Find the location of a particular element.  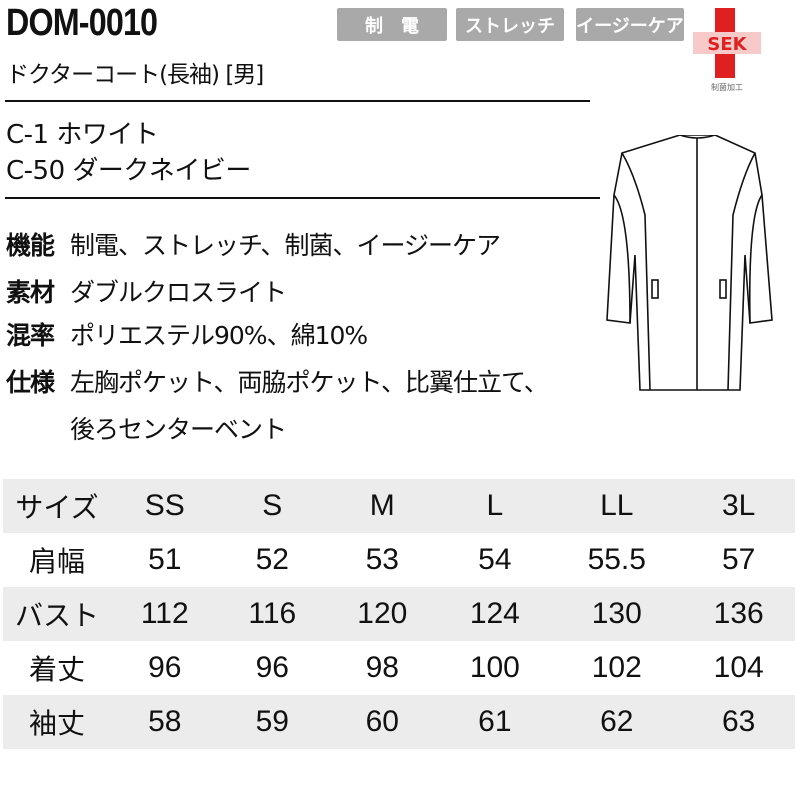

svg-text: SEK is located at coordinates (727, 44).